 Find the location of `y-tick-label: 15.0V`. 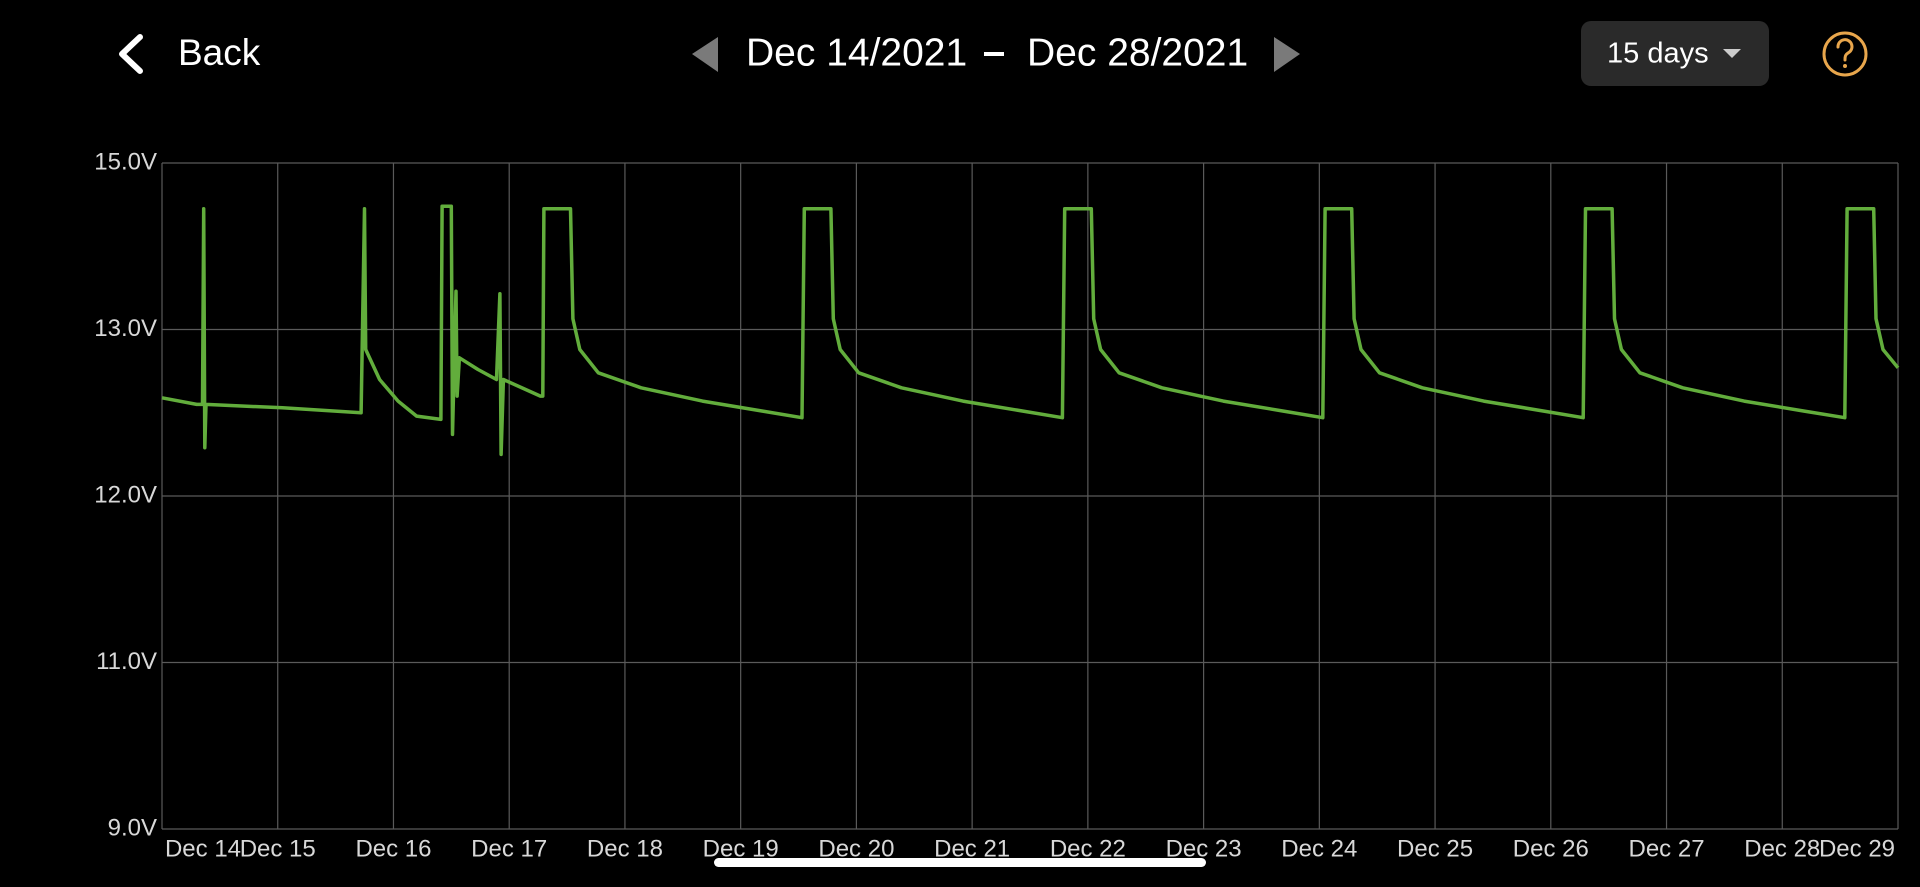

y-tick-label: 15.0V is located at coordinates (125, 161).